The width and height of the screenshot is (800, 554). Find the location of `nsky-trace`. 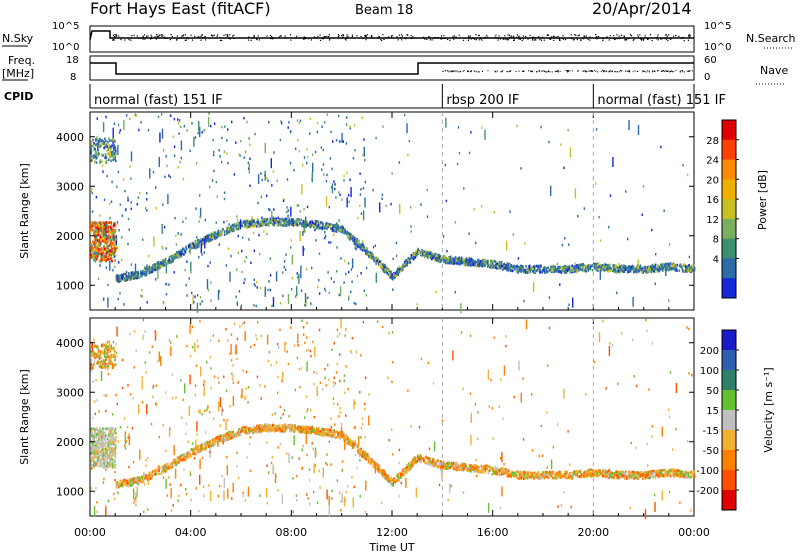

nsky-trace is located at coordinates (391, 35).